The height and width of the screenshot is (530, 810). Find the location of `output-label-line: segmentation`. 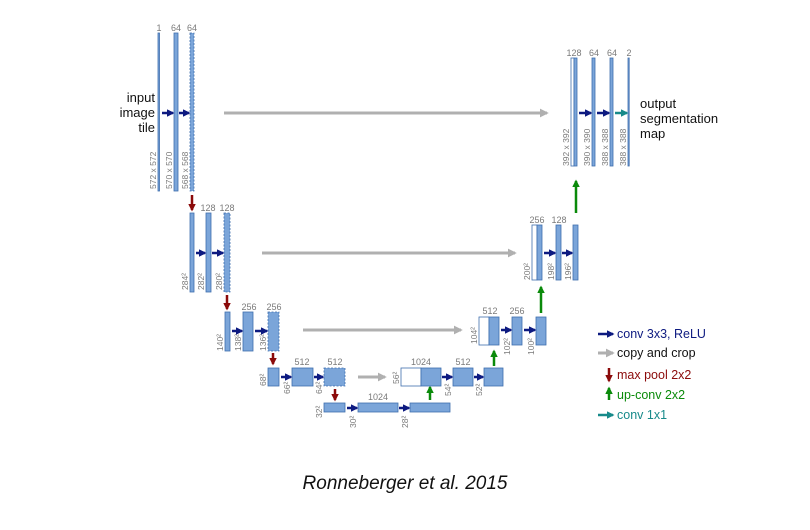

output-label-line: segmentation is located at coordinates (679, 118).